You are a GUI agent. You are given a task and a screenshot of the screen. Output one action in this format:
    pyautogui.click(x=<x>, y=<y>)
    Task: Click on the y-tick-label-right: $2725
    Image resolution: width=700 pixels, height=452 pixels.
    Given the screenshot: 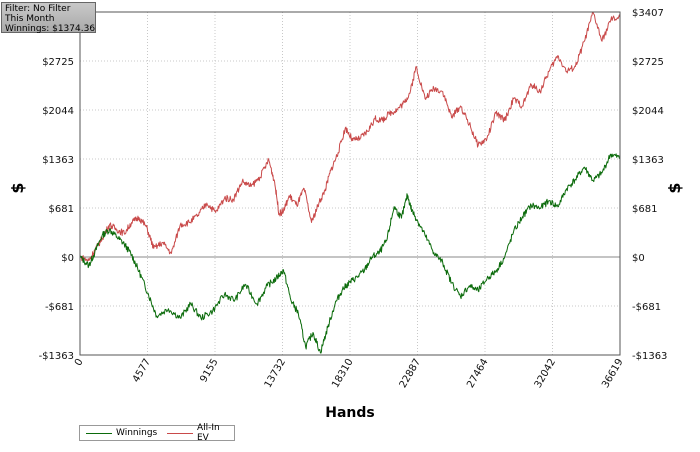 What is the action you would take?
    pyautogui.click(x=648, y=62)
    